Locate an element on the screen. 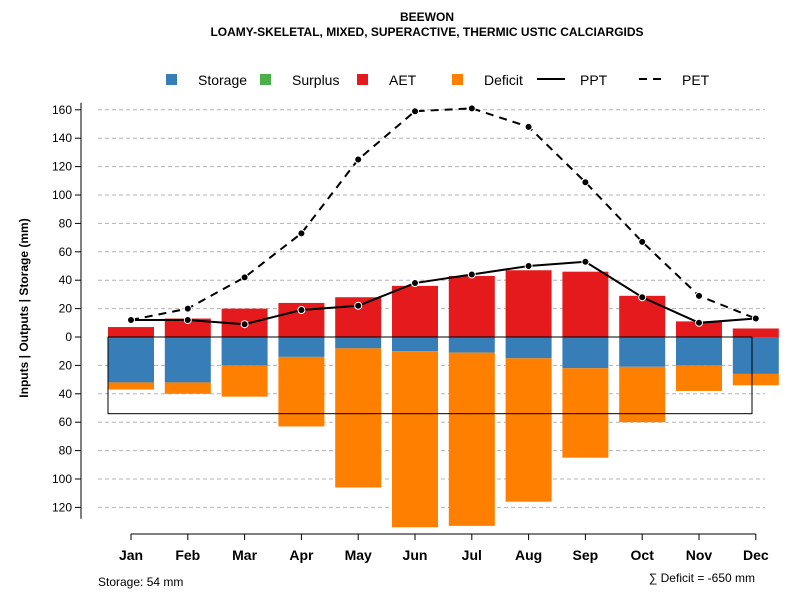  storage-footnote: Storage: 54 mm is located at coordinates (140, 582).